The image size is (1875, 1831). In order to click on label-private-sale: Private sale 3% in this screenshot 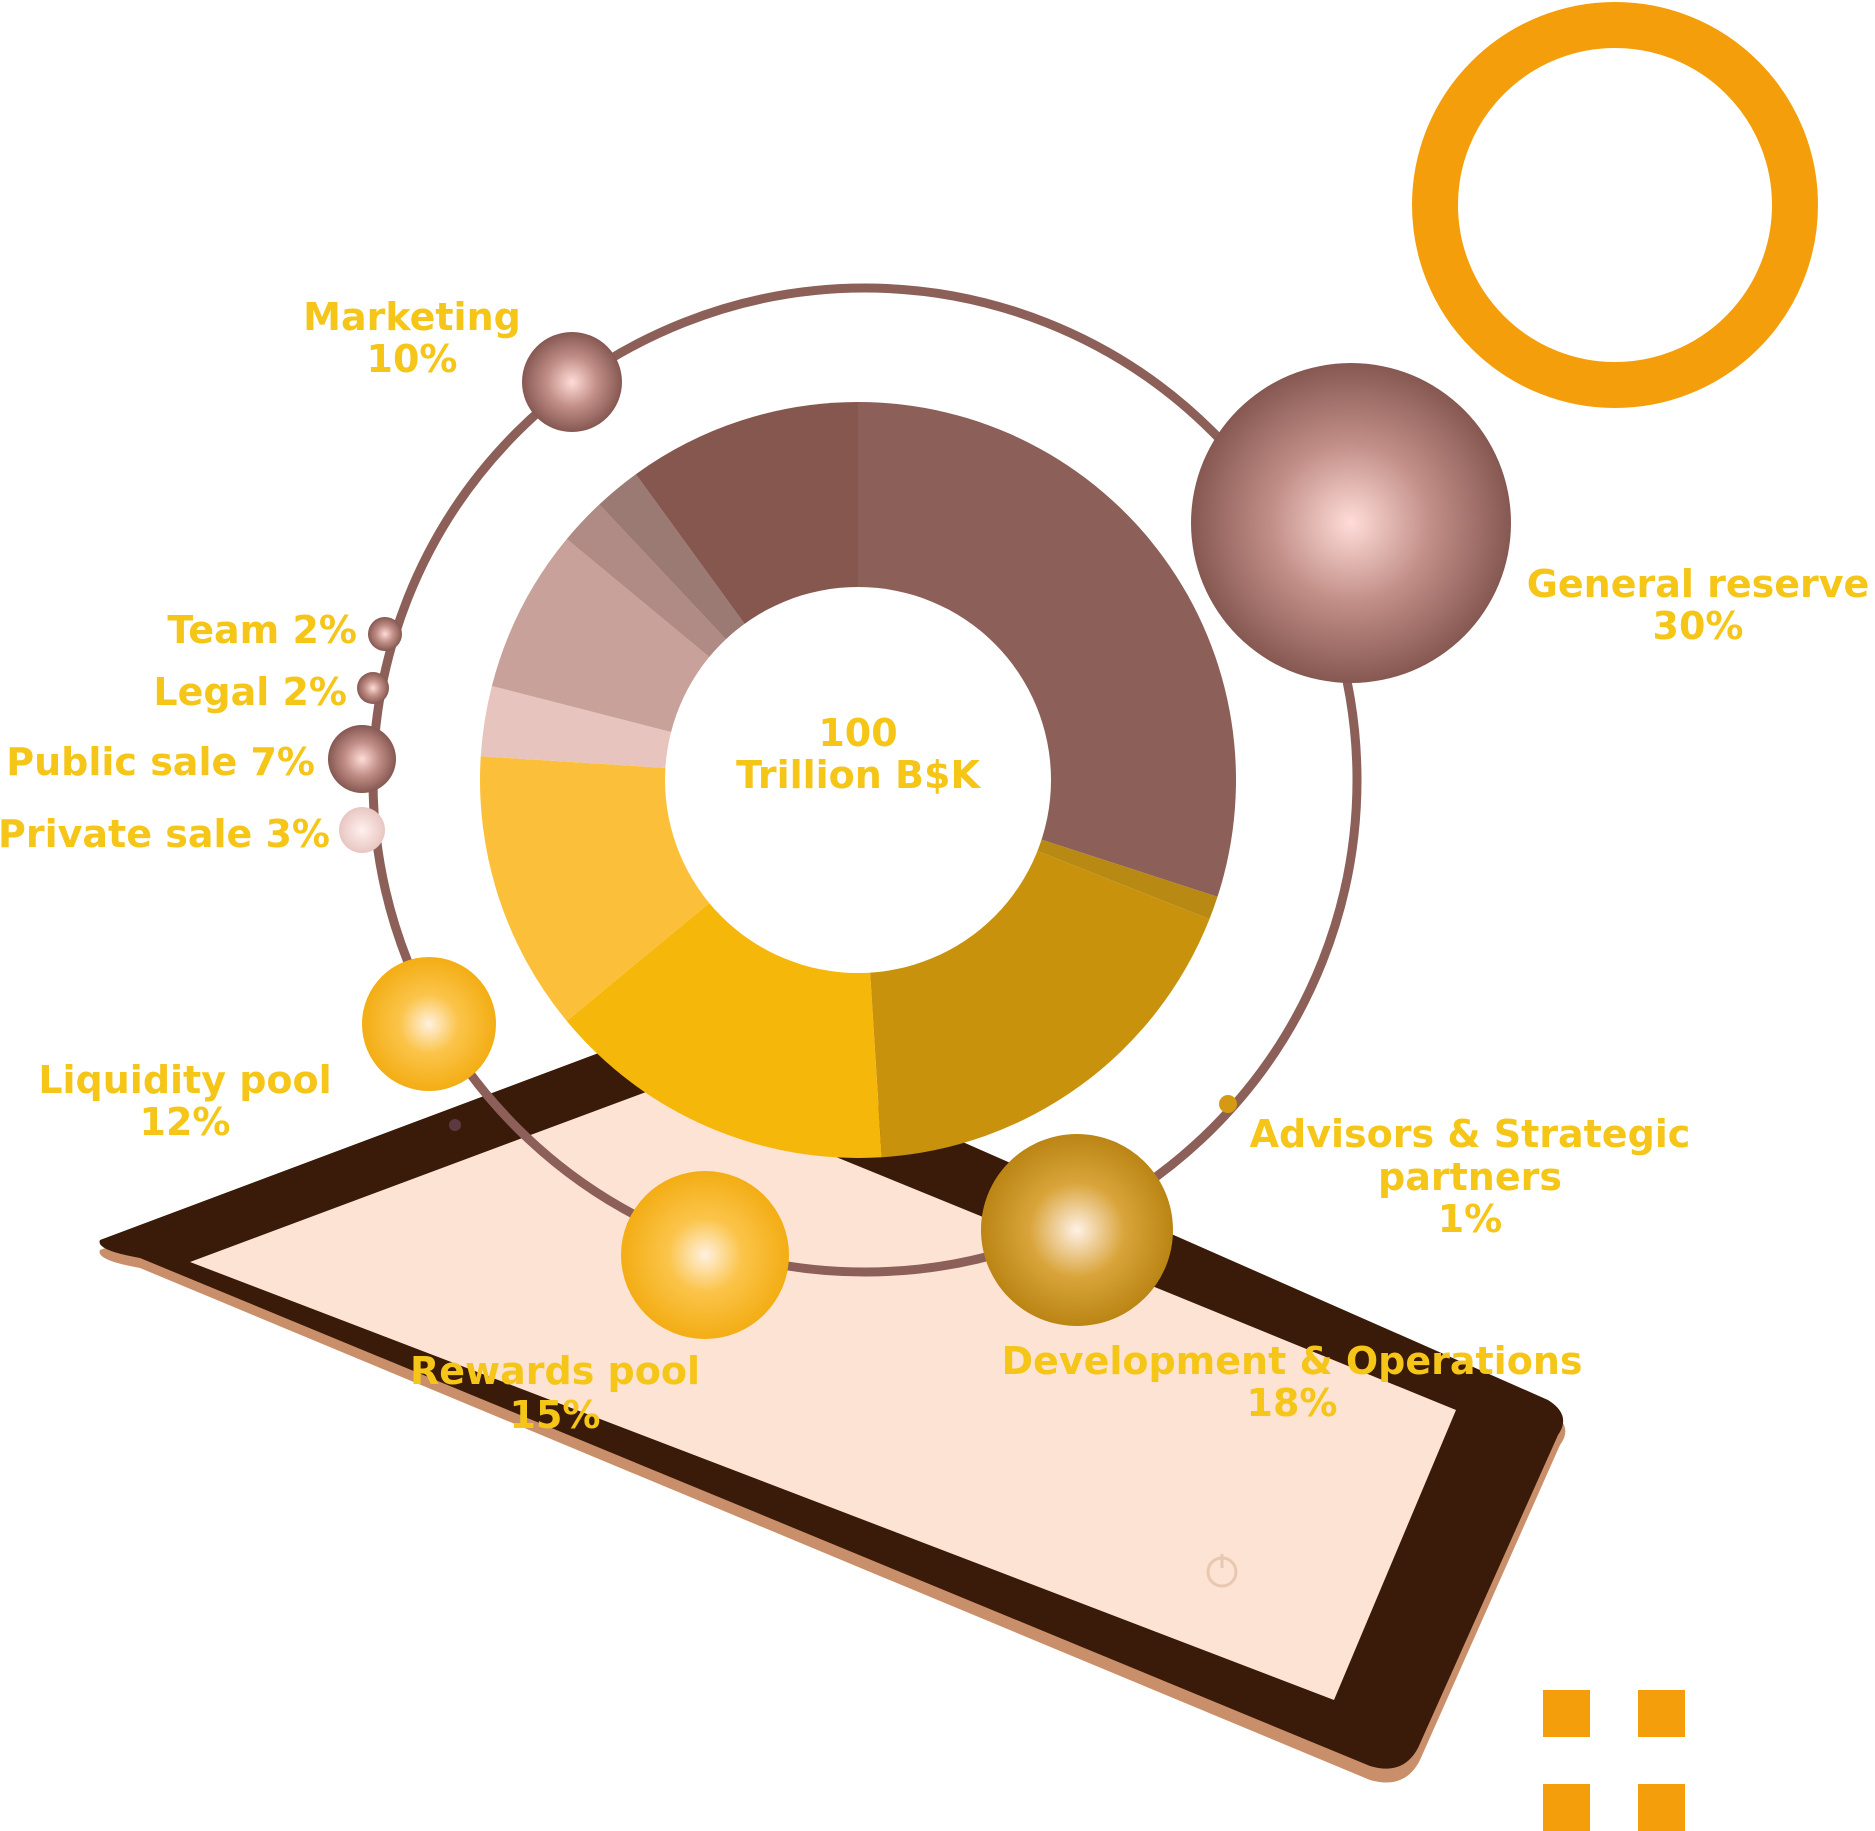, I will do `click(165, 834)`.